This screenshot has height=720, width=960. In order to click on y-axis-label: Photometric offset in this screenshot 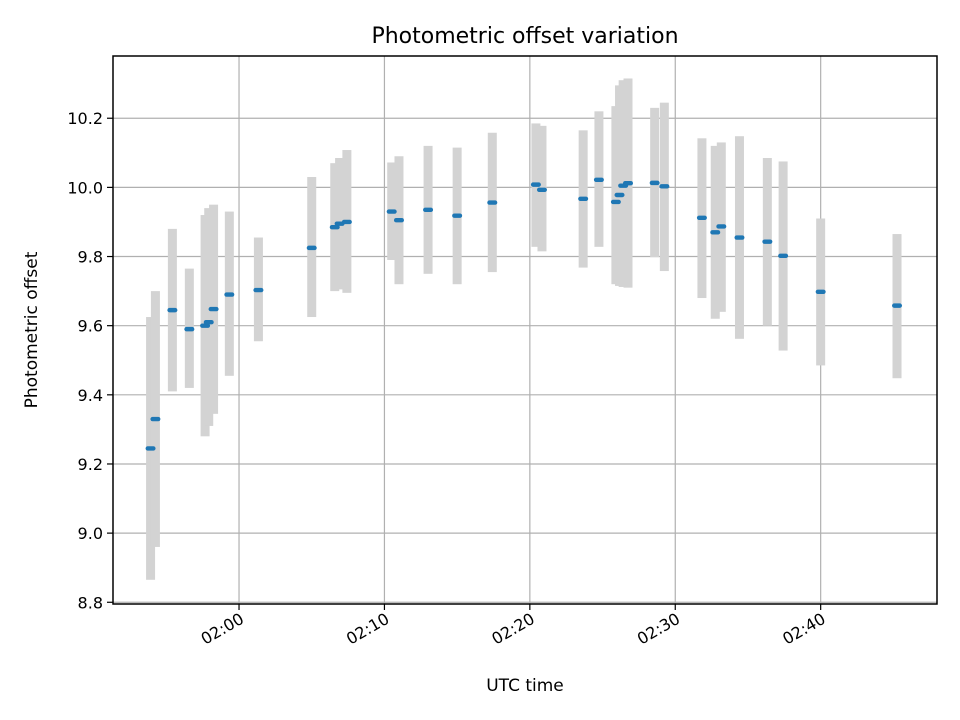, I will do `click(32, 329)`.